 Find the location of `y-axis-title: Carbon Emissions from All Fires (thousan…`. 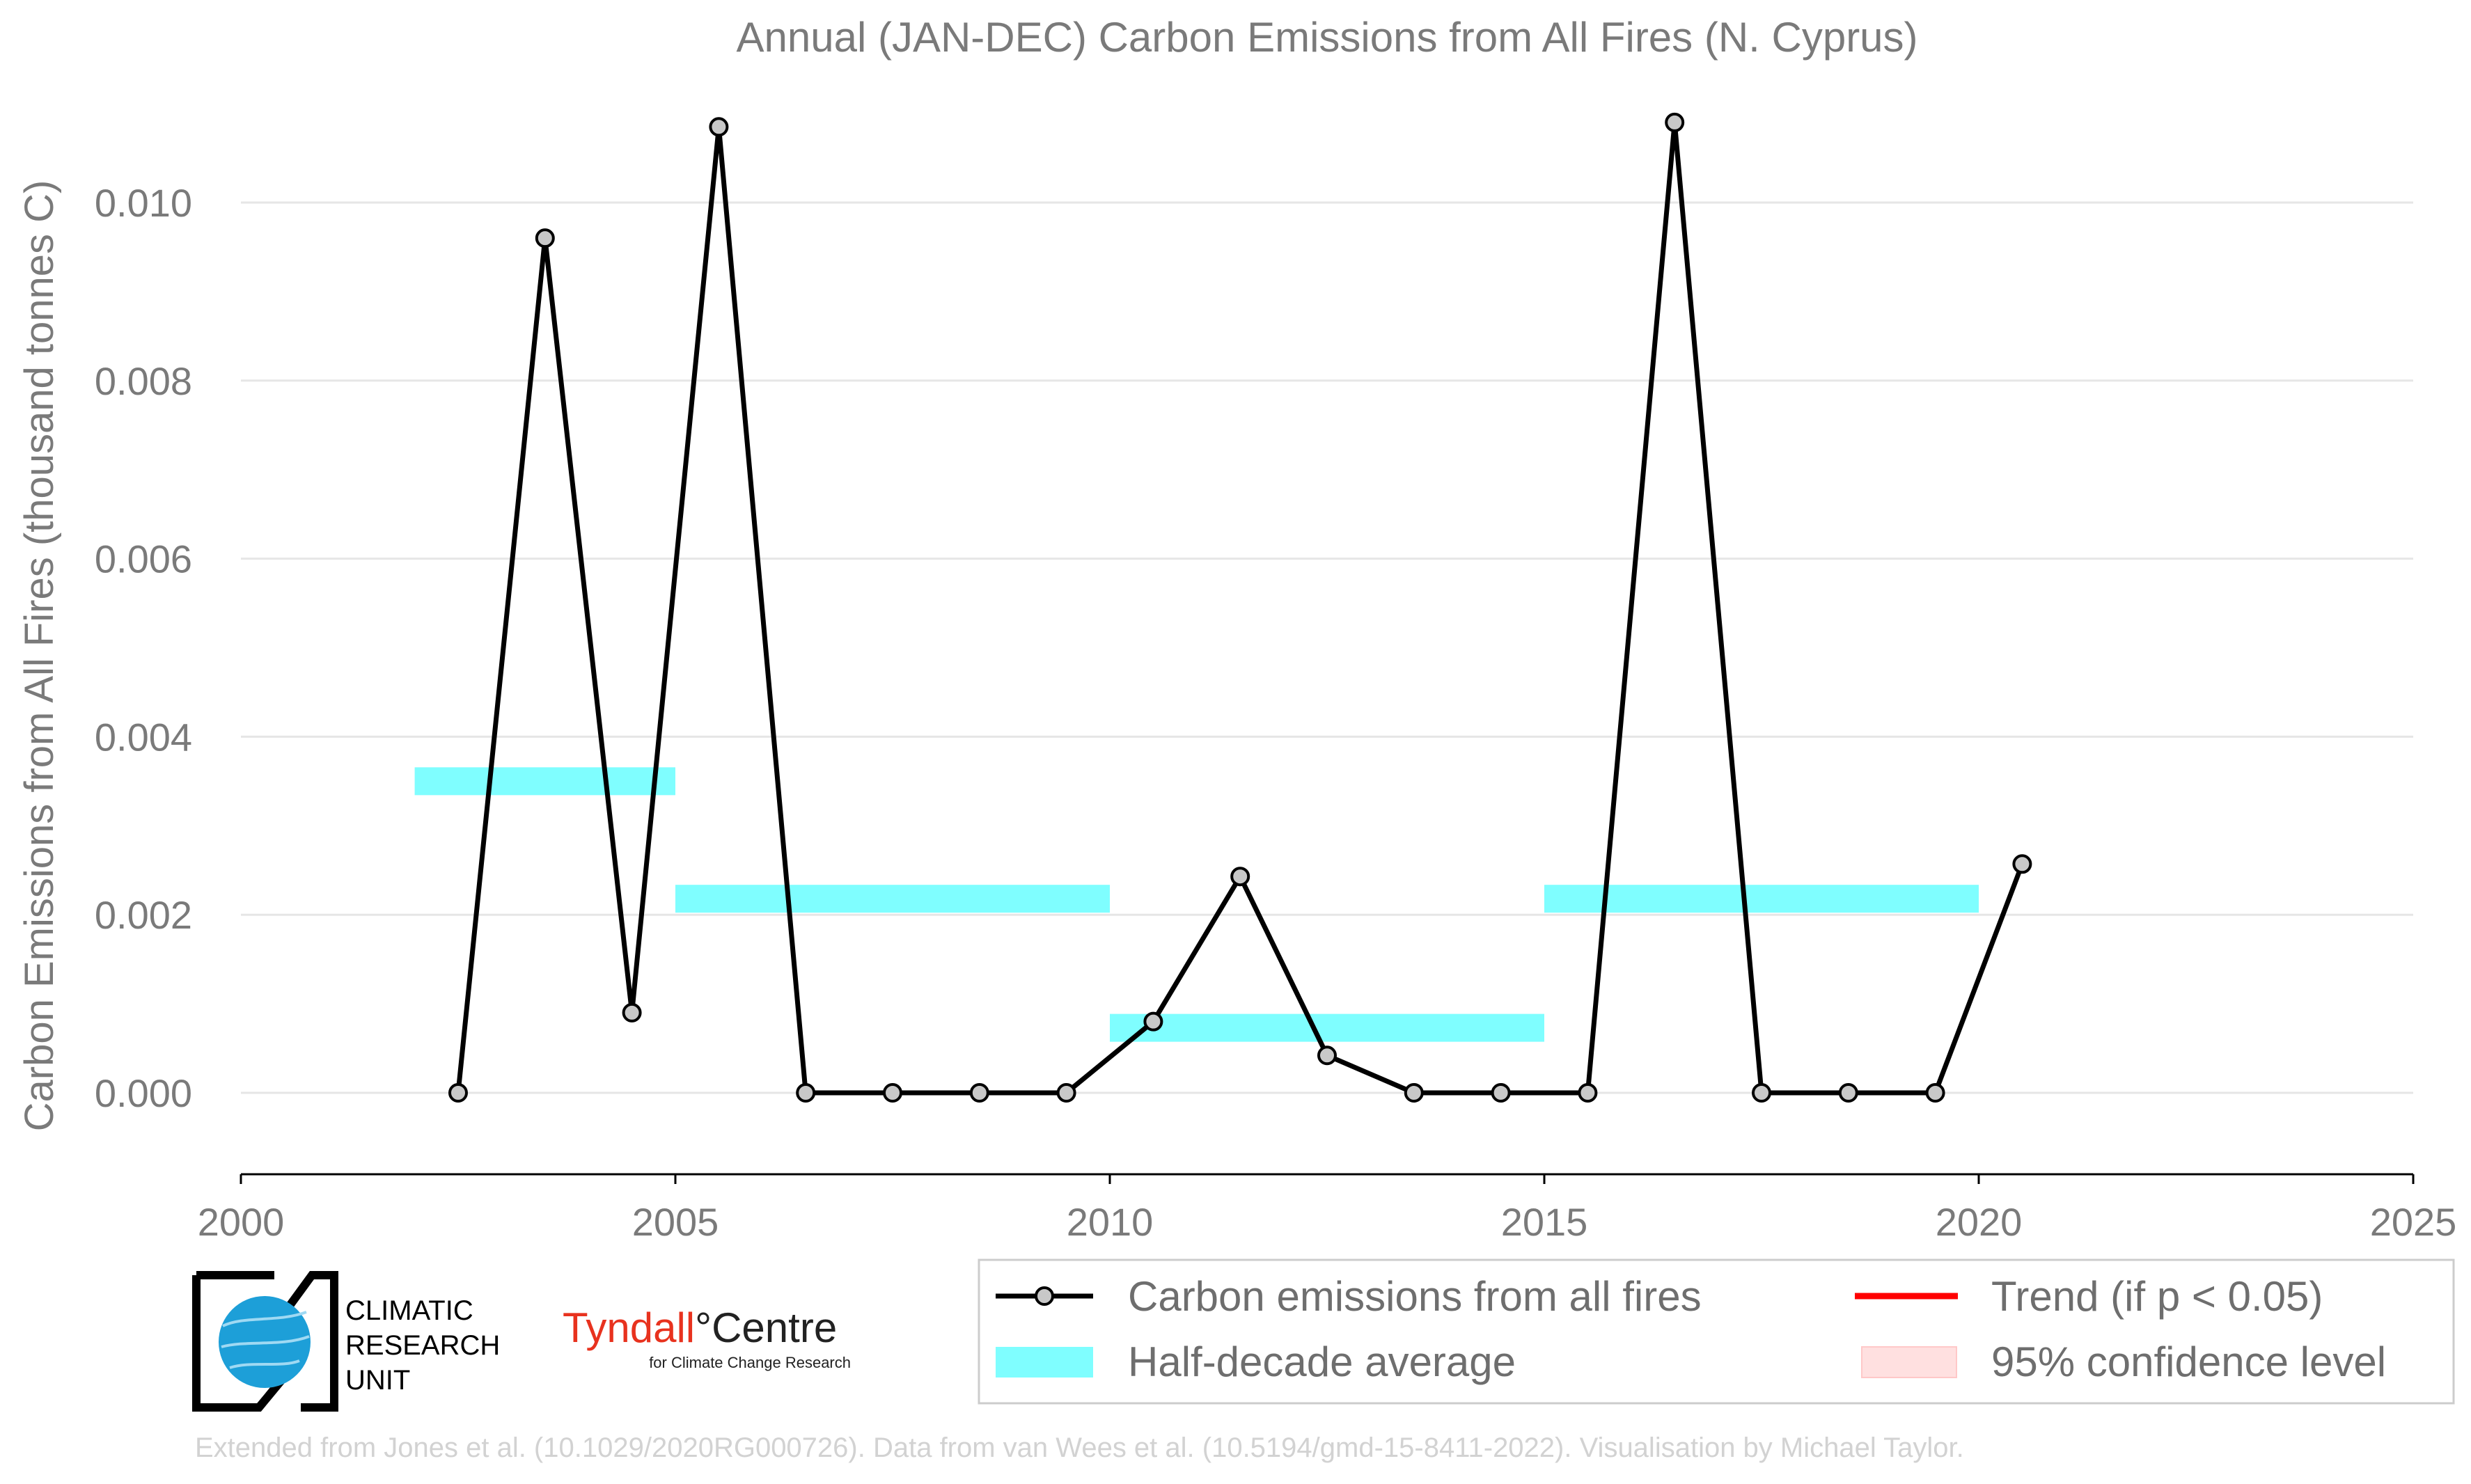

y-axis-title: Carbon Emissions from All Fires (thousan… is located at coordinates (39, 656).